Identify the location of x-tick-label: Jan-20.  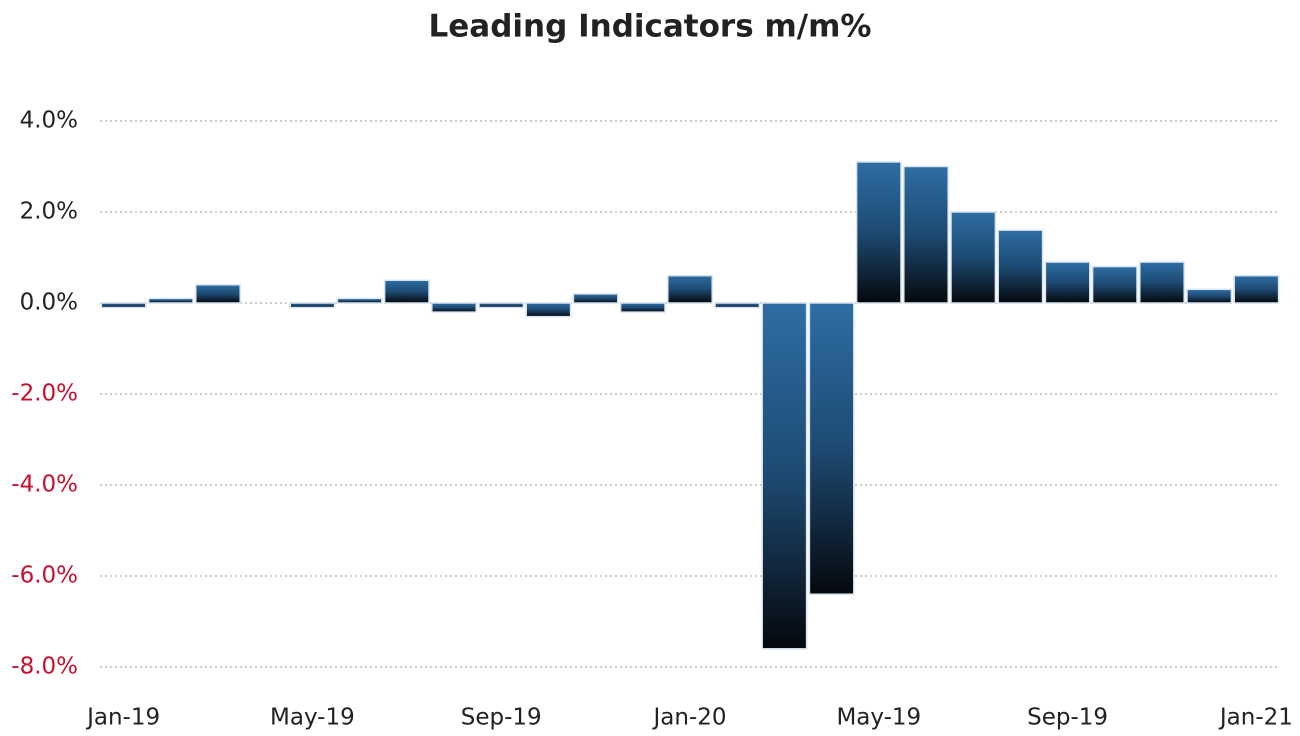
(688, 718).